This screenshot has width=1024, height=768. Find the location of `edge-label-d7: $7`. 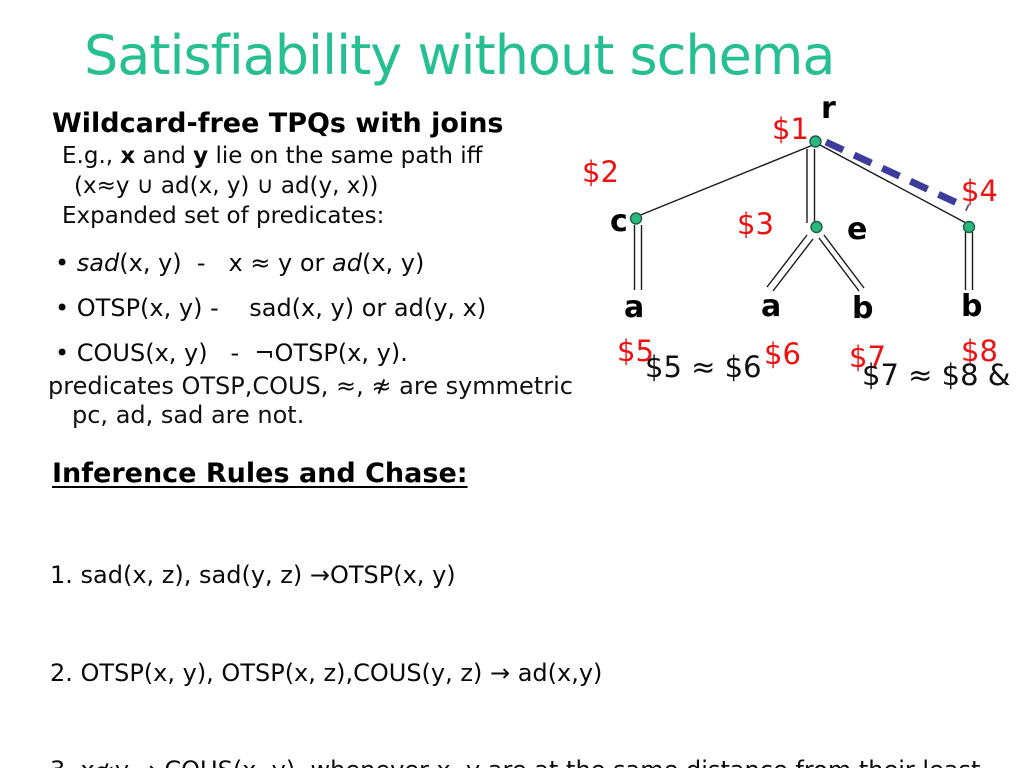

edge-label-d7: $7 is located at coordinates (867, 357).